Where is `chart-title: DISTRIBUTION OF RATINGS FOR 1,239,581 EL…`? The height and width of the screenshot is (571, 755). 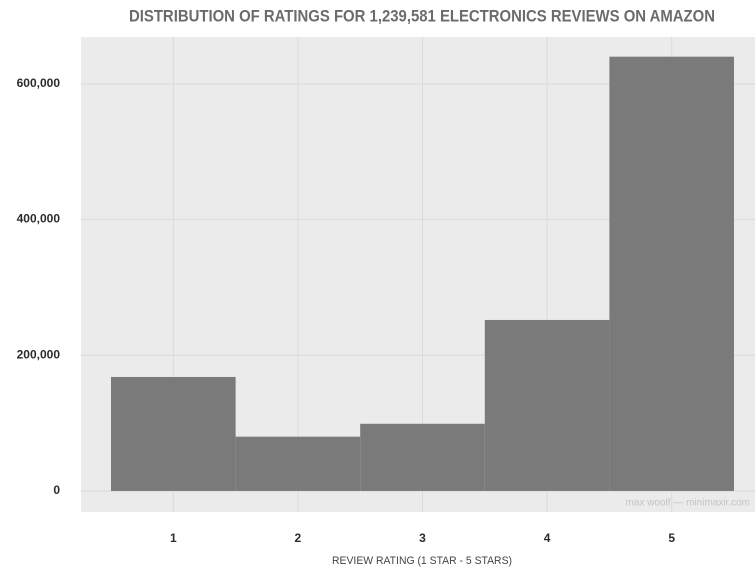 chart-title: DISTRIBUTION OF RATINGS FOR 1,239,581 EL… is located at coordinates (422, 15).